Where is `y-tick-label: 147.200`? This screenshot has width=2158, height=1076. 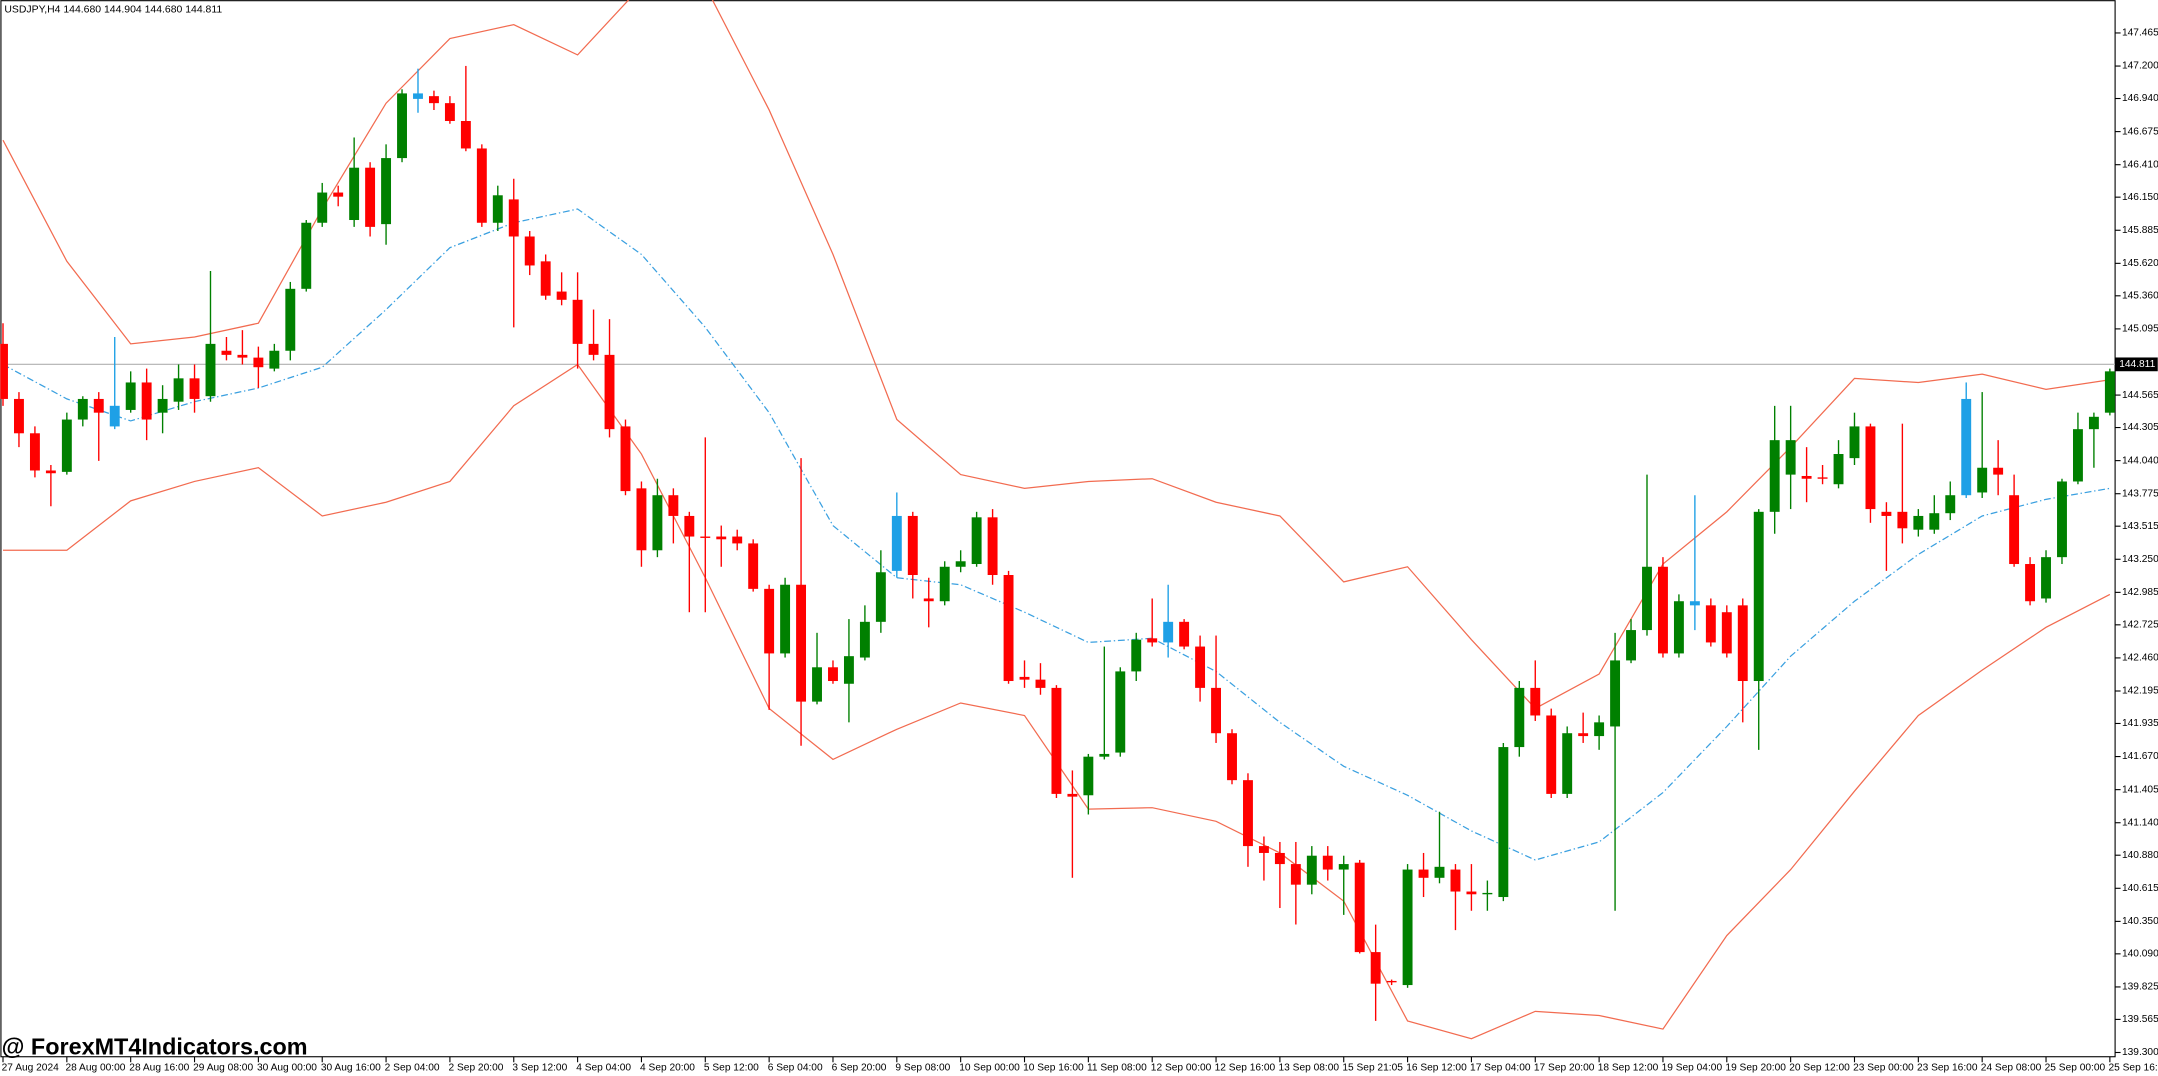
y-tick-label: 147.200 is located at coordinates (2140, 66).